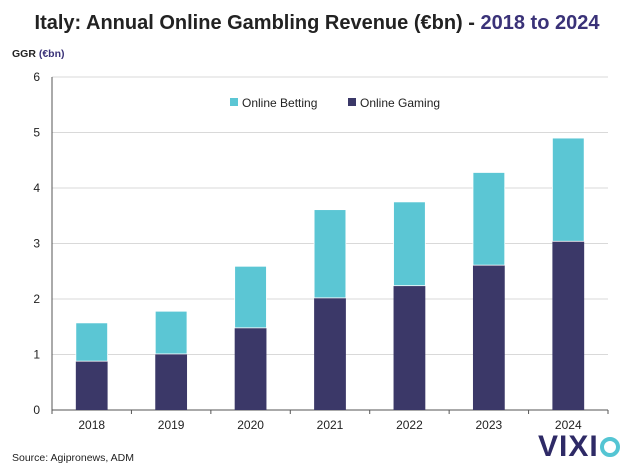  I want to click on source-note: Source: Agipronews, ADM, so click(73, 458).